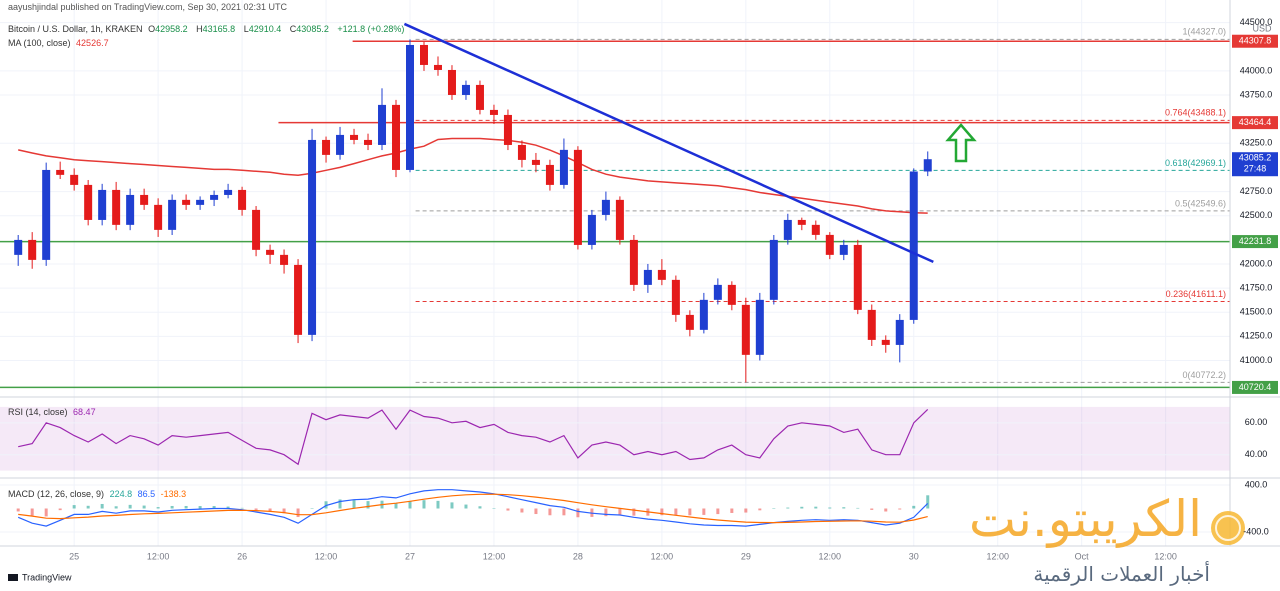 The image size is (1280, 591). I want to click on x-tick-label: 29, so click(746, 556).